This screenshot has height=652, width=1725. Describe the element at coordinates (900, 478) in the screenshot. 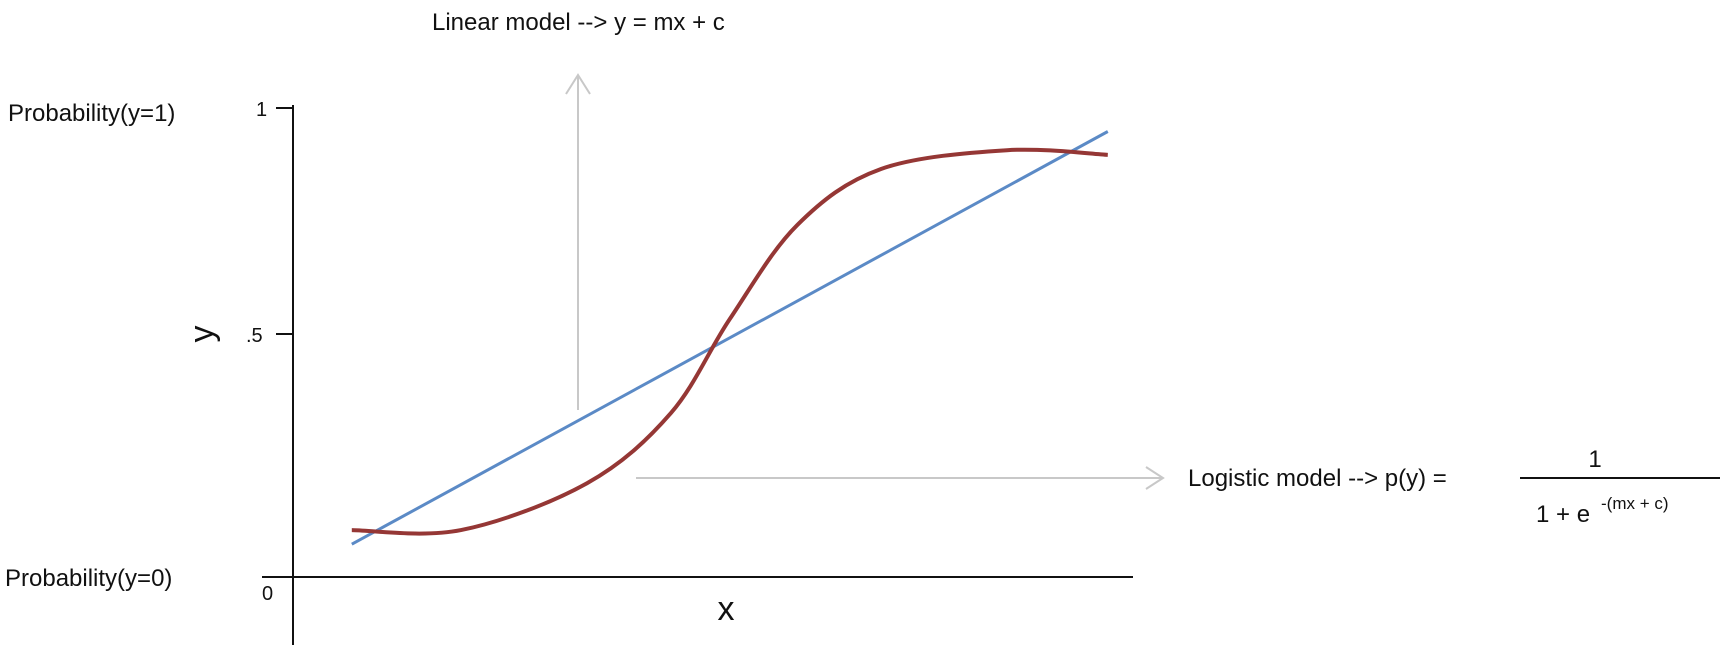

I see `logistic-model-pointer-arrow` at that location.